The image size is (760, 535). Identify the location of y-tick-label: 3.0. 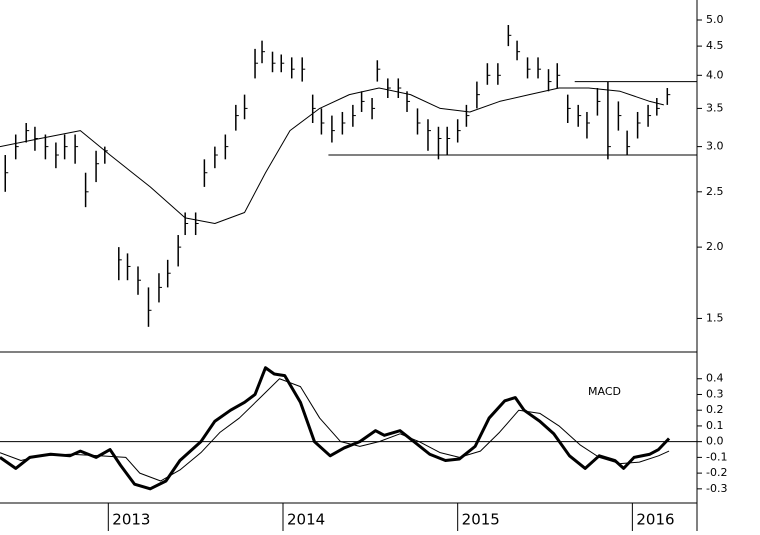
(715, 146).